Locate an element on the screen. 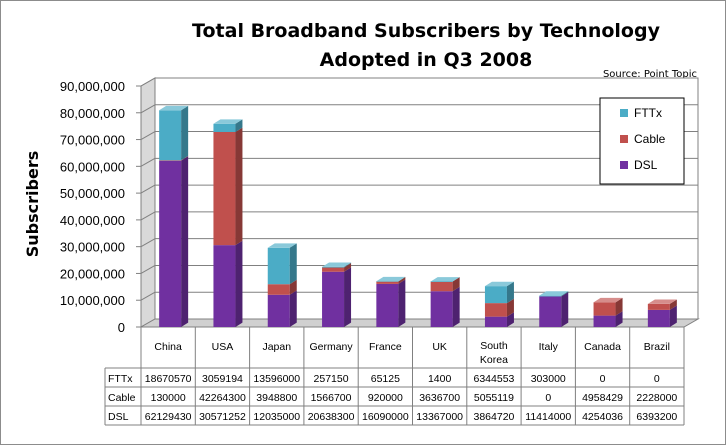 This screenshot has width=726, height=446. bar-top-uk is located at coordinates (445, 279).